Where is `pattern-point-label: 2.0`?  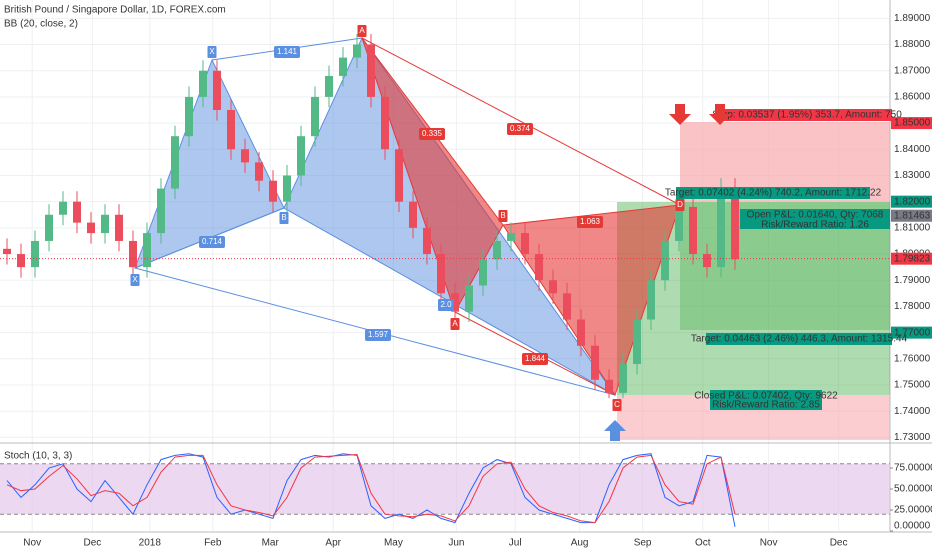
pattern-point-label: 2.0 is located at coordinates (446, 304).